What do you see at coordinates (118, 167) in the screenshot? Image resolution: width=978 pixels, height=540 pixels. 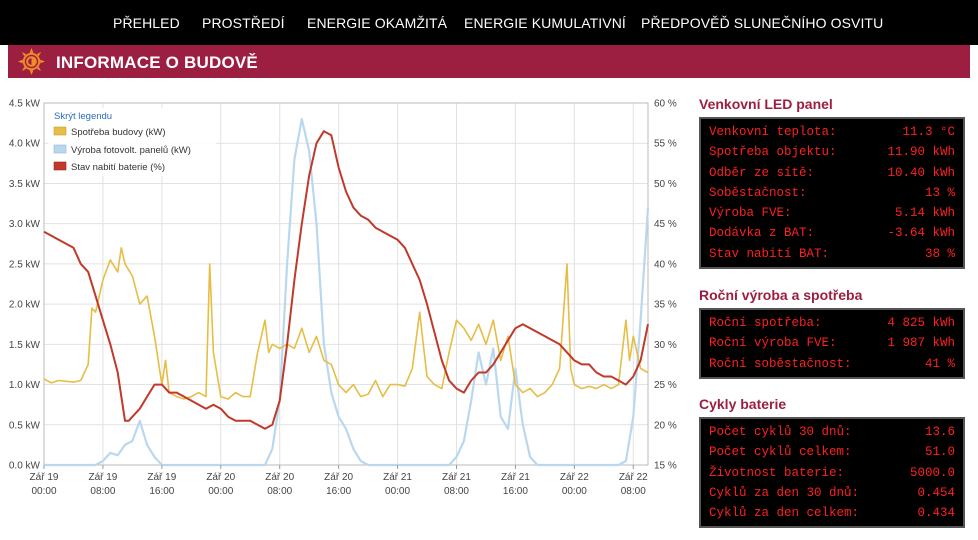 I see `legend-label-battery: Stav nabití baterie (%)` at bounding box center [118, 167].